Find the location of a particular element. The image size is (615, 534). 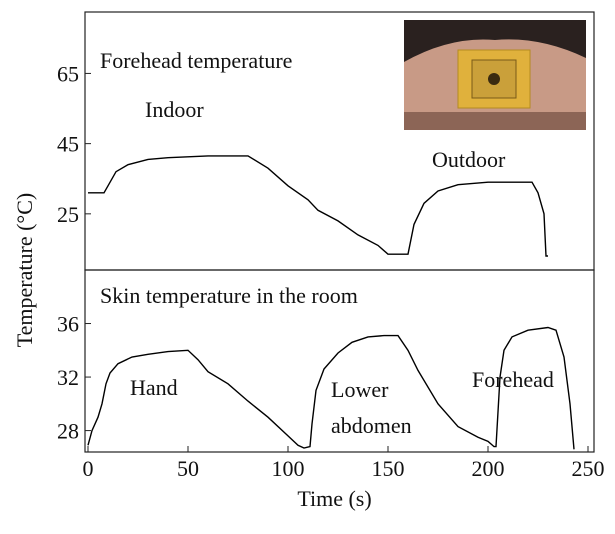

annotation: Outdoor is located at coordinates (469, 159).